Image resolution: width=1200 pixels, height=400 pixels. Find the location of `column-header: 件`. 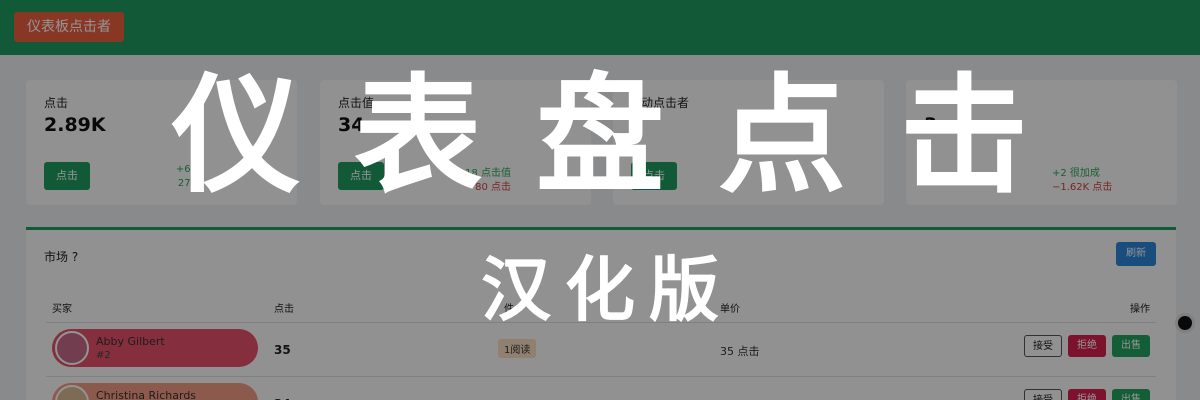

column-header: 件 is located at coordinates (509, 309).